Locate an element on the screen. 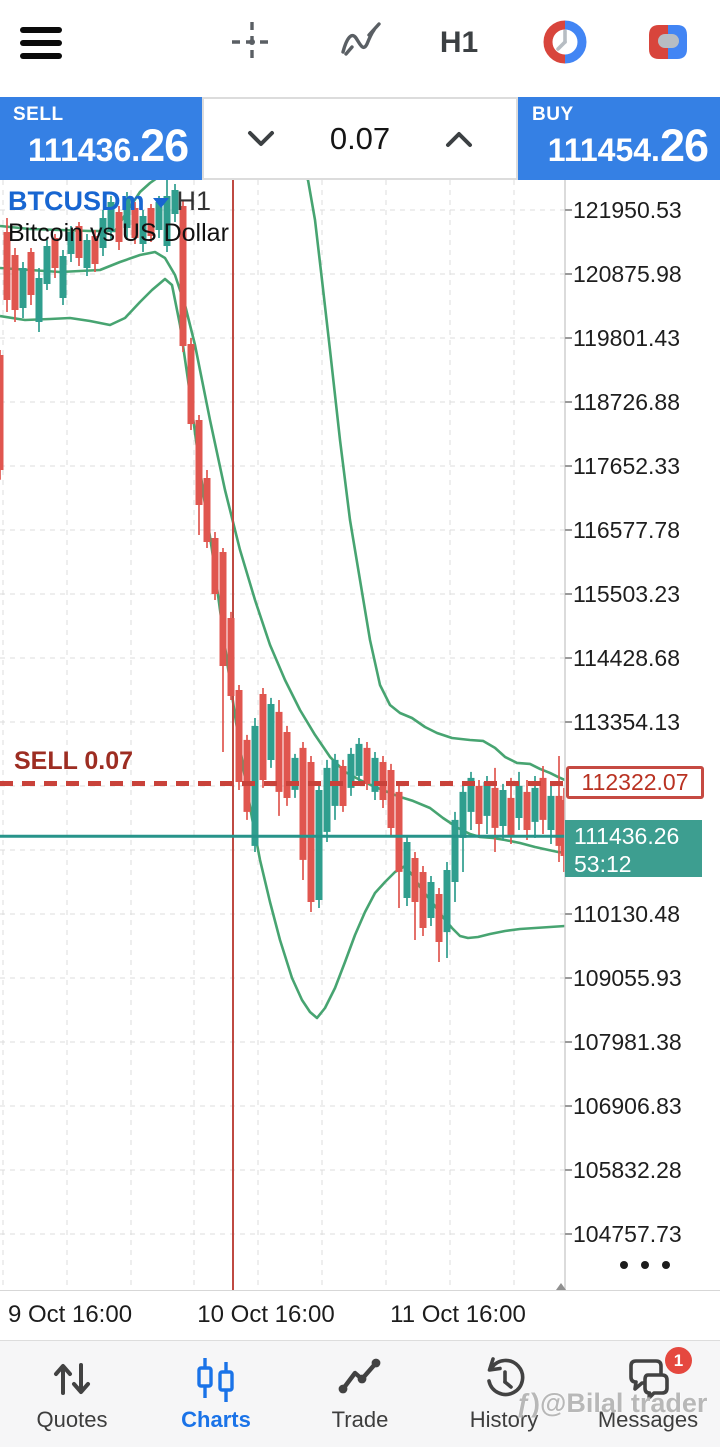 Image resolution: width=720 pixels, height=1447 pixels. timeframe-button: H1 is located at coordinates (459, 42).